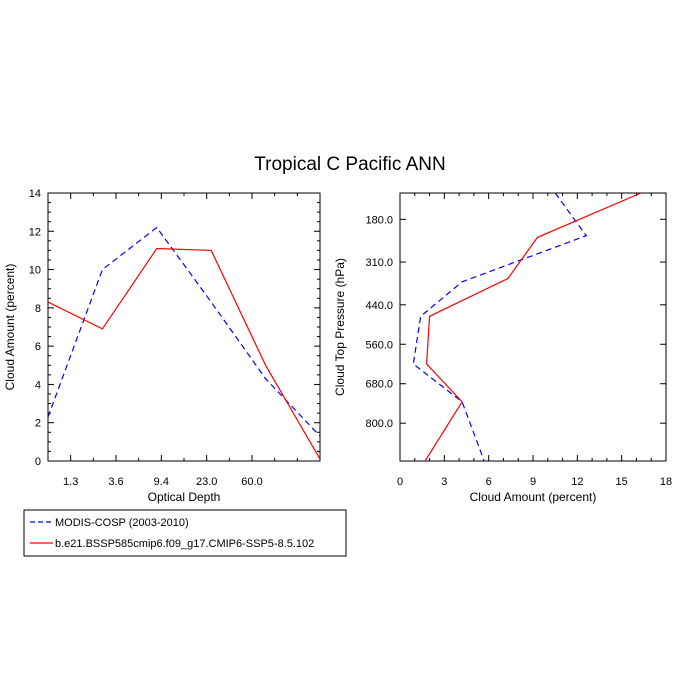 The height and width of the screenshot is (700, 700). I want to click on right-x-tick-label: 0, so click(400, 482).